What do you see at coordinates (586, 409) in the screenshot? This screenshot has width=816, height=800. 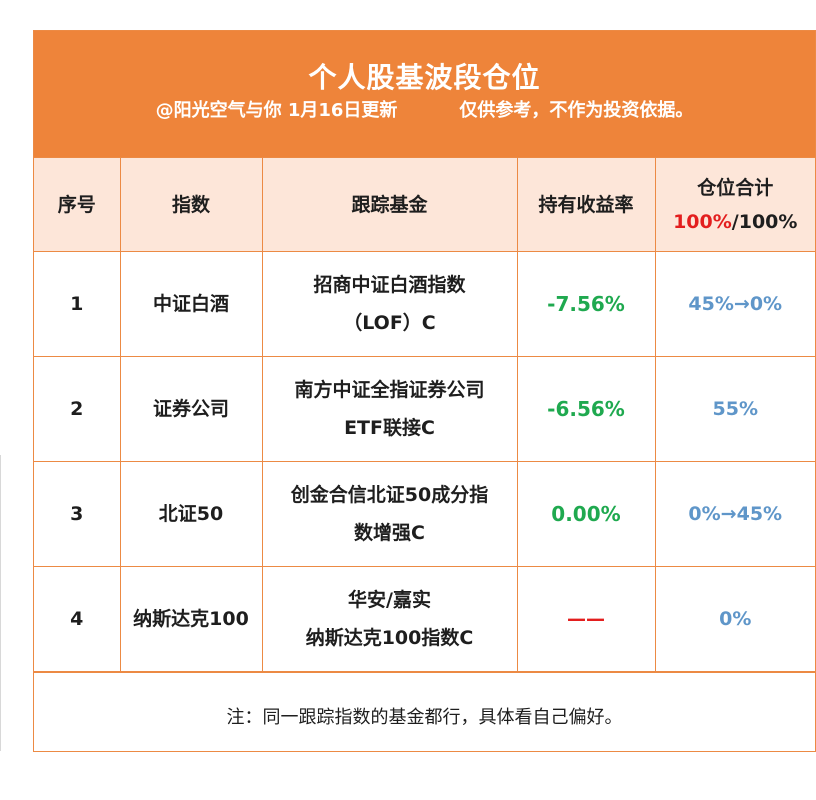 I see `holding-return: -6.56%` at bounding box center [586, 409].